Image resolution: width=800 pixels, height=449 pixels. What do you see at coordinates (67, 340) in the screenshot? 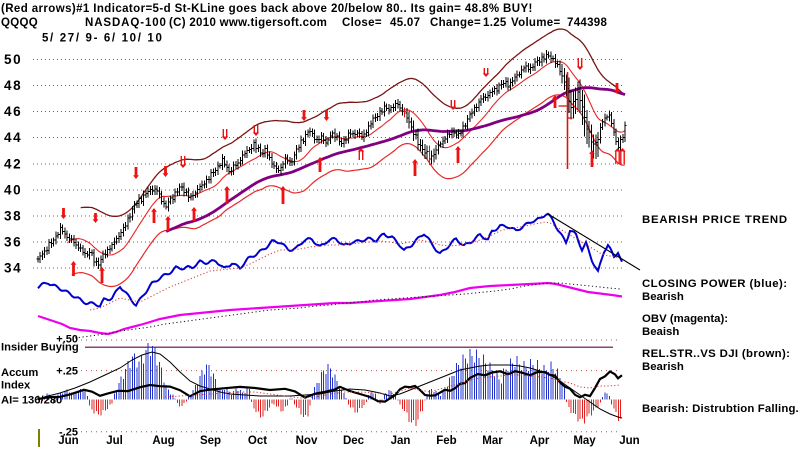
I see `svg-text: +.50` at bounding box center [67, 340].